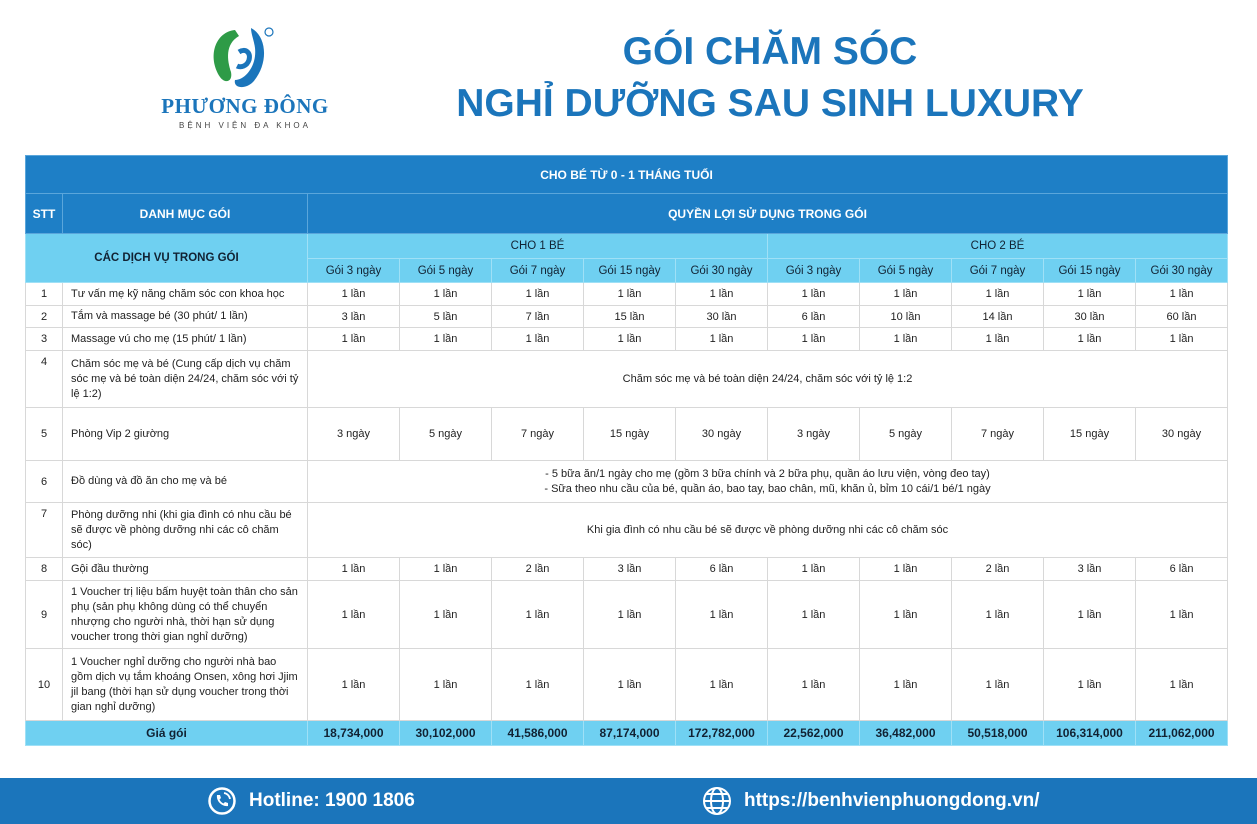  I want to click on price-cell: 30,102,000, so click(445, 733).